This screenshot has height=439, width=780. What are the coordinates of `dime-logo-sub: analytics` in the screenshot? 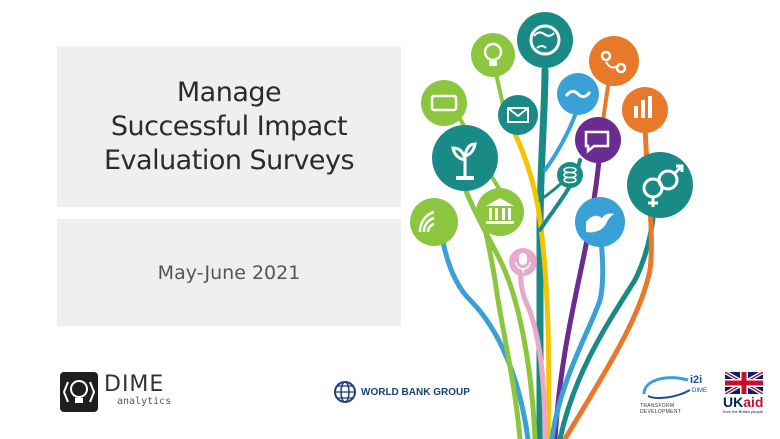 It's located at (144, 401).